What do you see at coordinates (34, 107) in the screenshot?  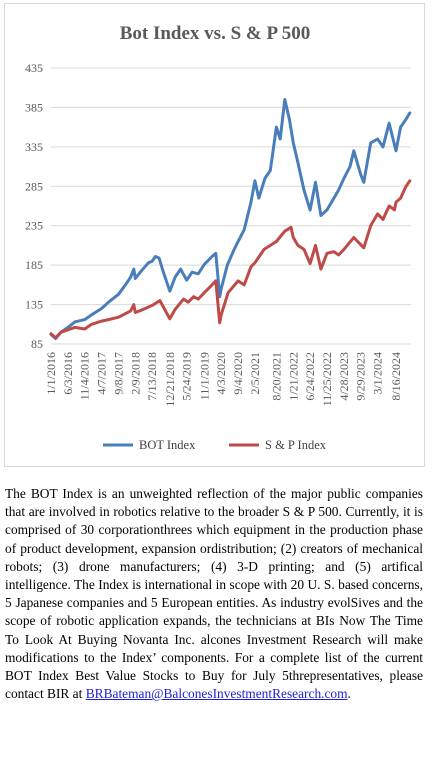 I see `y-tick-label: 385` at bounding box center [34, 107].